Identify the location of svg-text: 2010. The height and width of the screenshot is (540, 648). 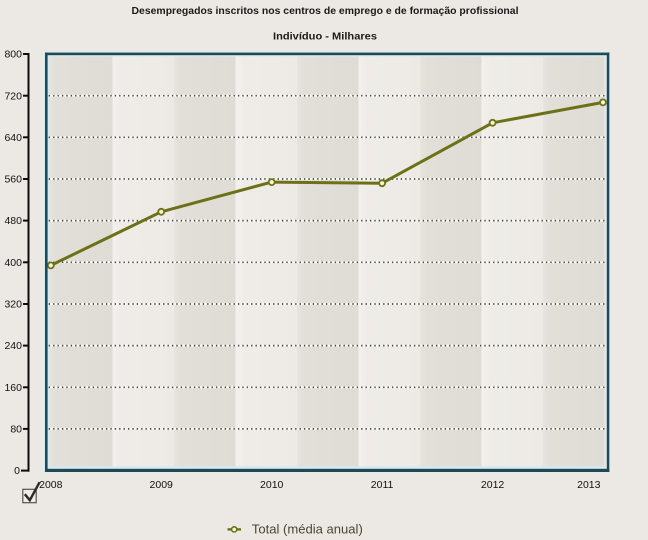
(272, 485).